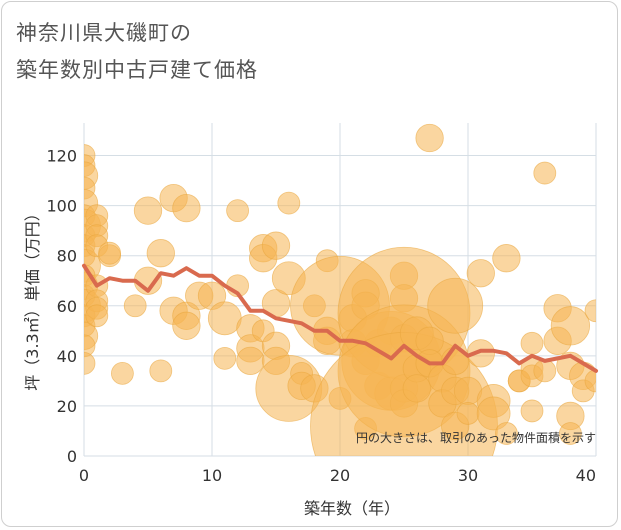 The width and height of the screenshot is (621, 530). I want to click on y-tick-label: 100, so click(61, 206).